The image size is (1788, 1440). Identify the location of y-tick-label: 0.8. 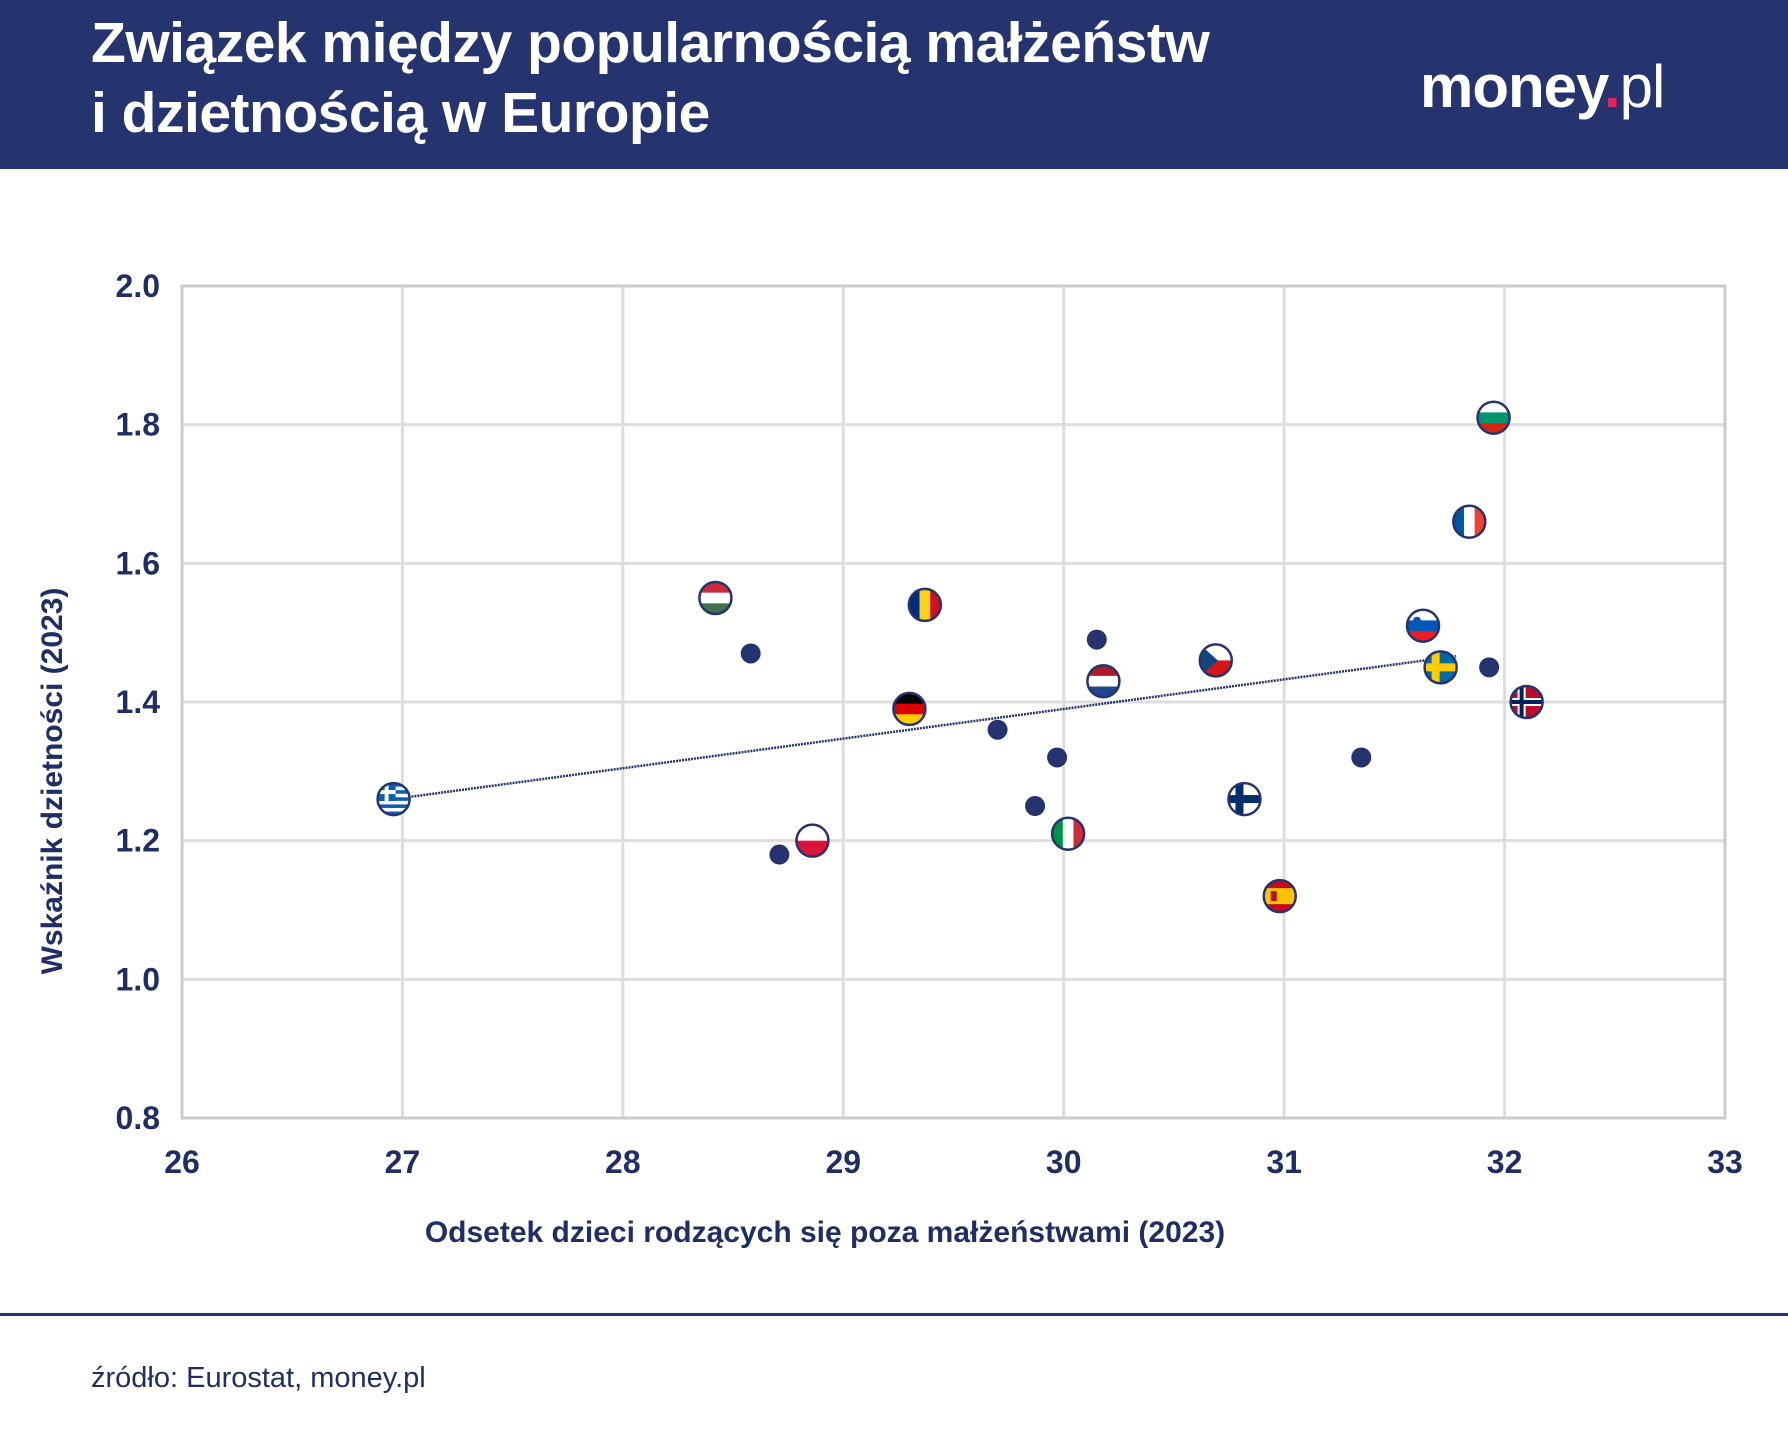
(138, 1118).